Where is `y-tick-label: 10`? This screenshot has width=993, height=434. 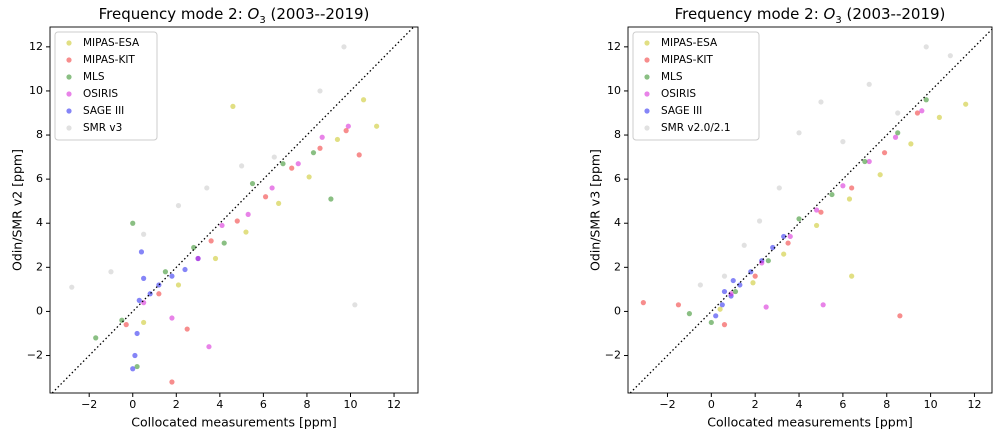 y-tick-label: 10 is located at coordinates (36, 90).